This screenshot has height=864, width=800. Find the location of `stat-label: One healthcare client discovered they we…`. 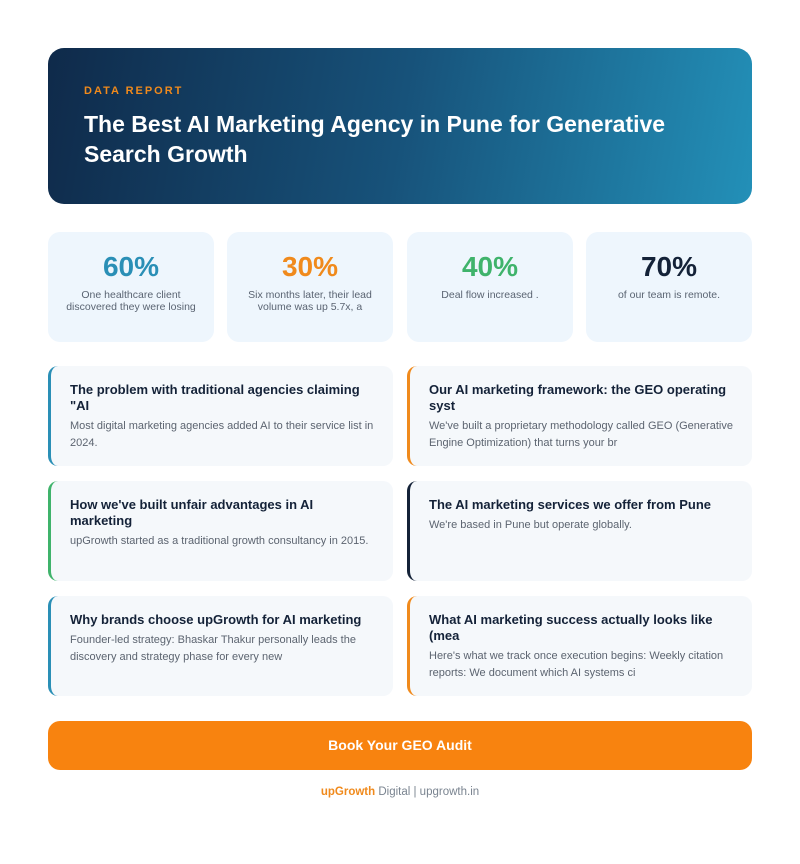

stat-label: One healthcare client discovered they we… is located at coordinates (131, 301).